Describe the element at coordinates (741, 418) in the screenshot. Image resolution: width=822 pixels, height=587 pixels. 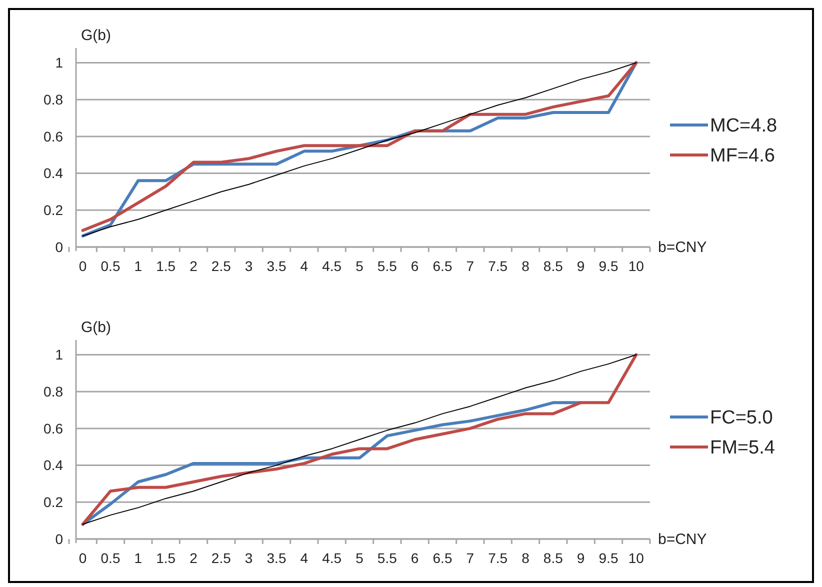
I see `legend-label: FC=5.0` at that location.